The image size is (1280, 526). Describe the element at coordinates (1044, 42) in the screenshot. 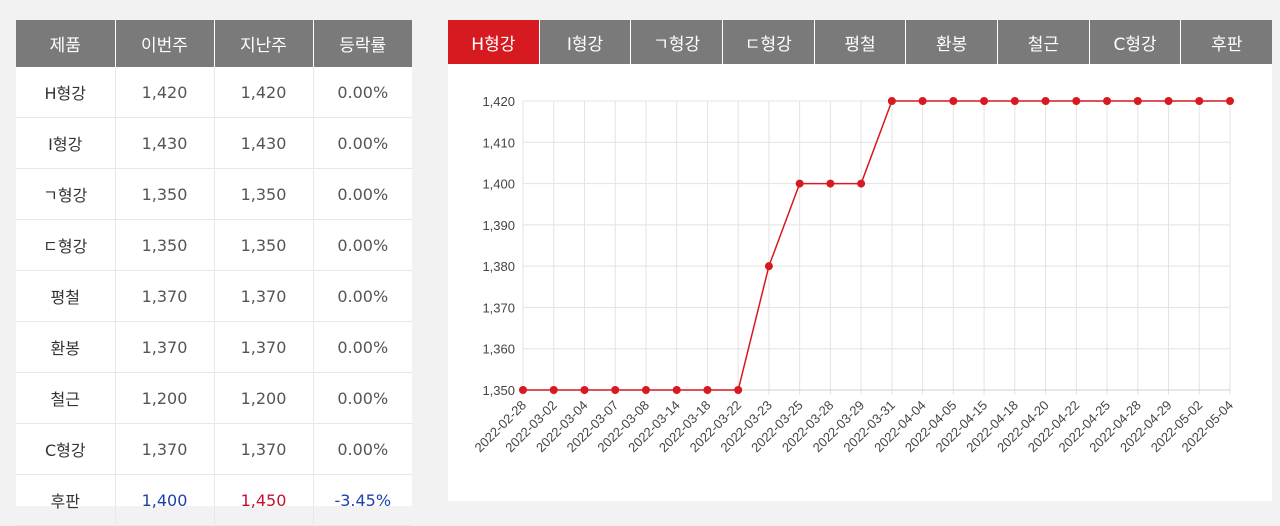

I see `tab-rebar: 철근` at that location.